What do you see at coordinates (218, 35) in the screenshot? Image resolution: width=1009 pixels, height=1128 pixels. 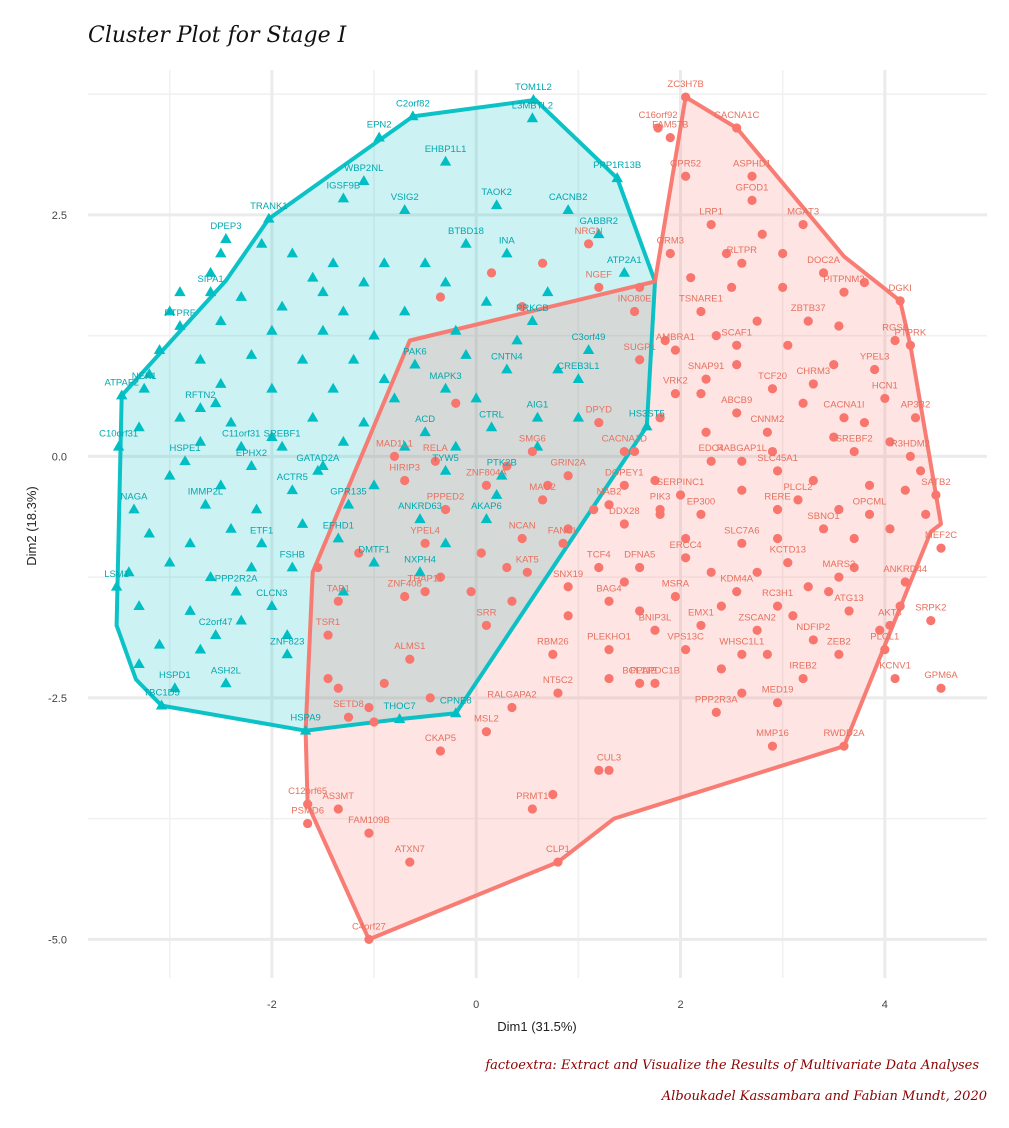 I see `chart-title: Cluster Plot for Stage I` at bounding box center [218, 35].